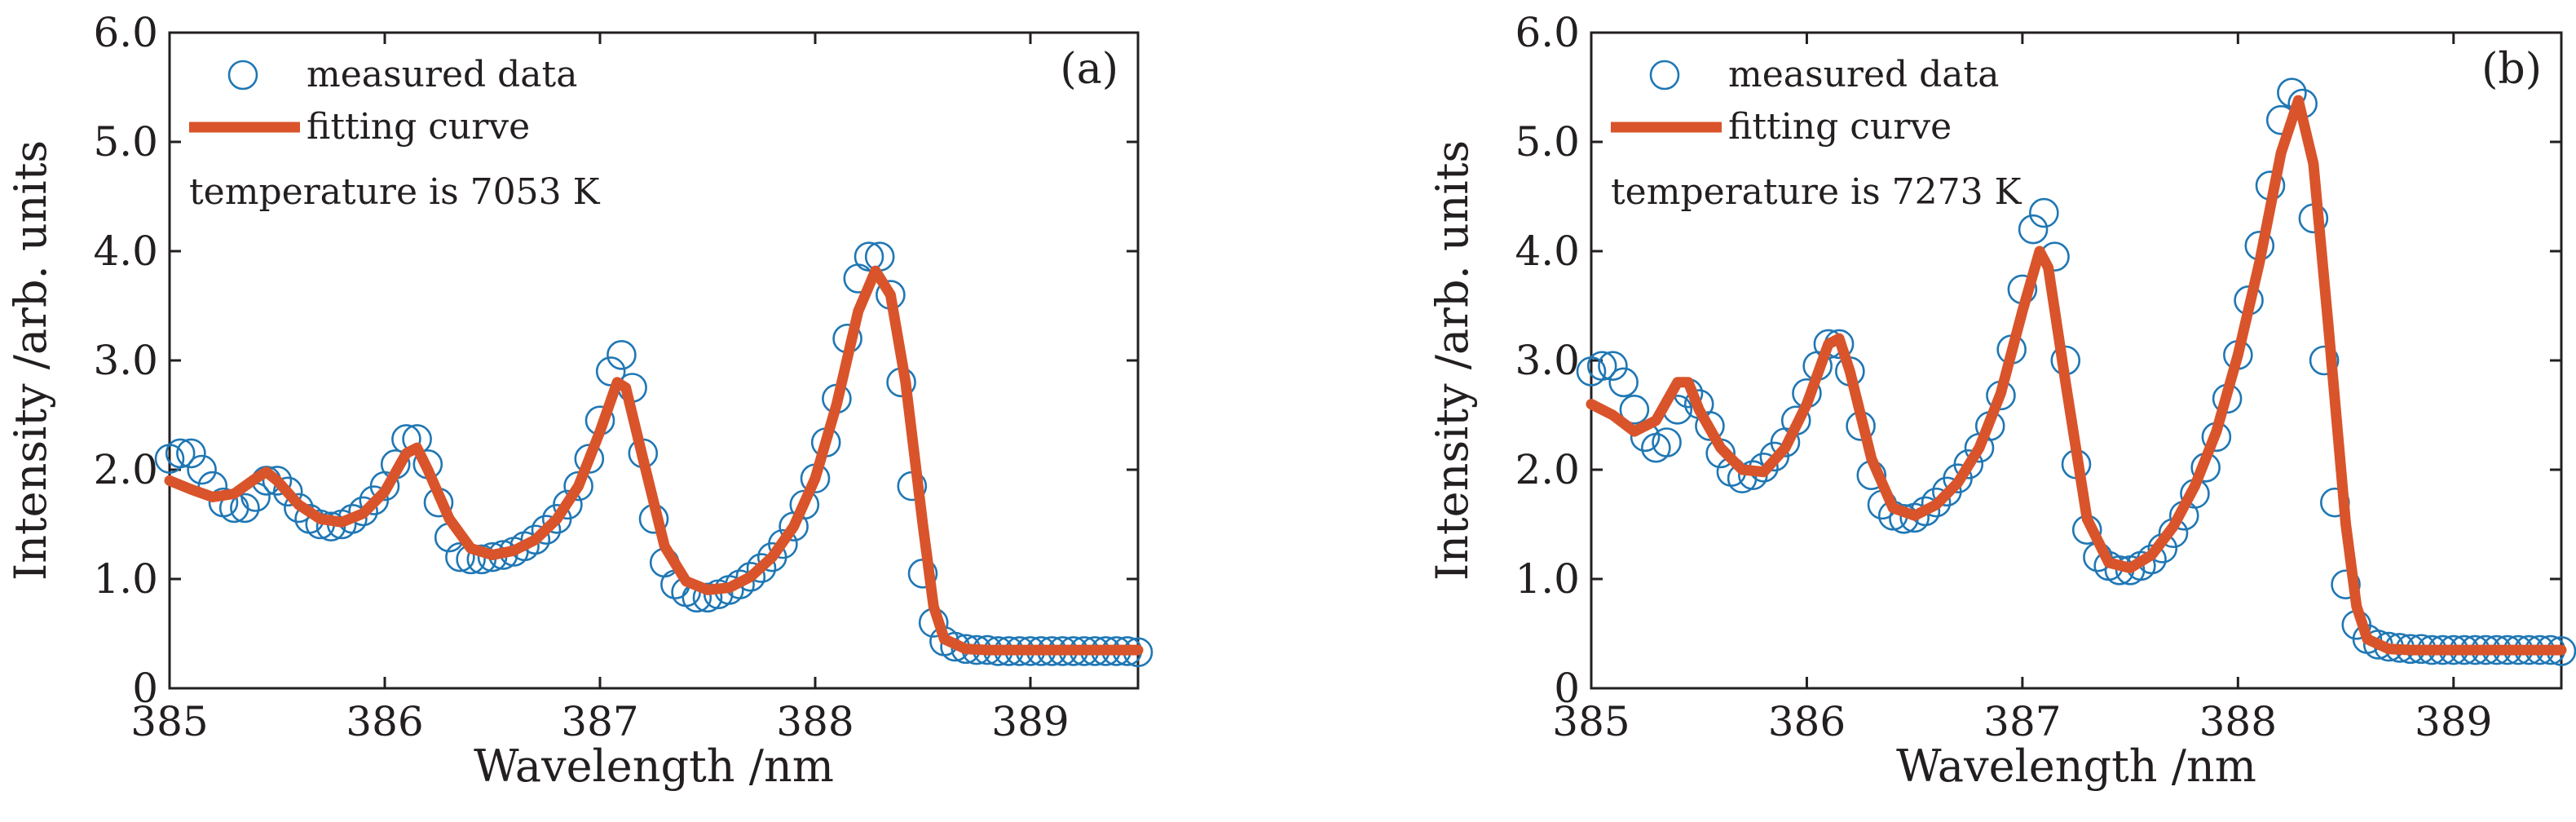 The image size is (2576, 822). I want to click on panel-label: (b), so click(2511, 69).